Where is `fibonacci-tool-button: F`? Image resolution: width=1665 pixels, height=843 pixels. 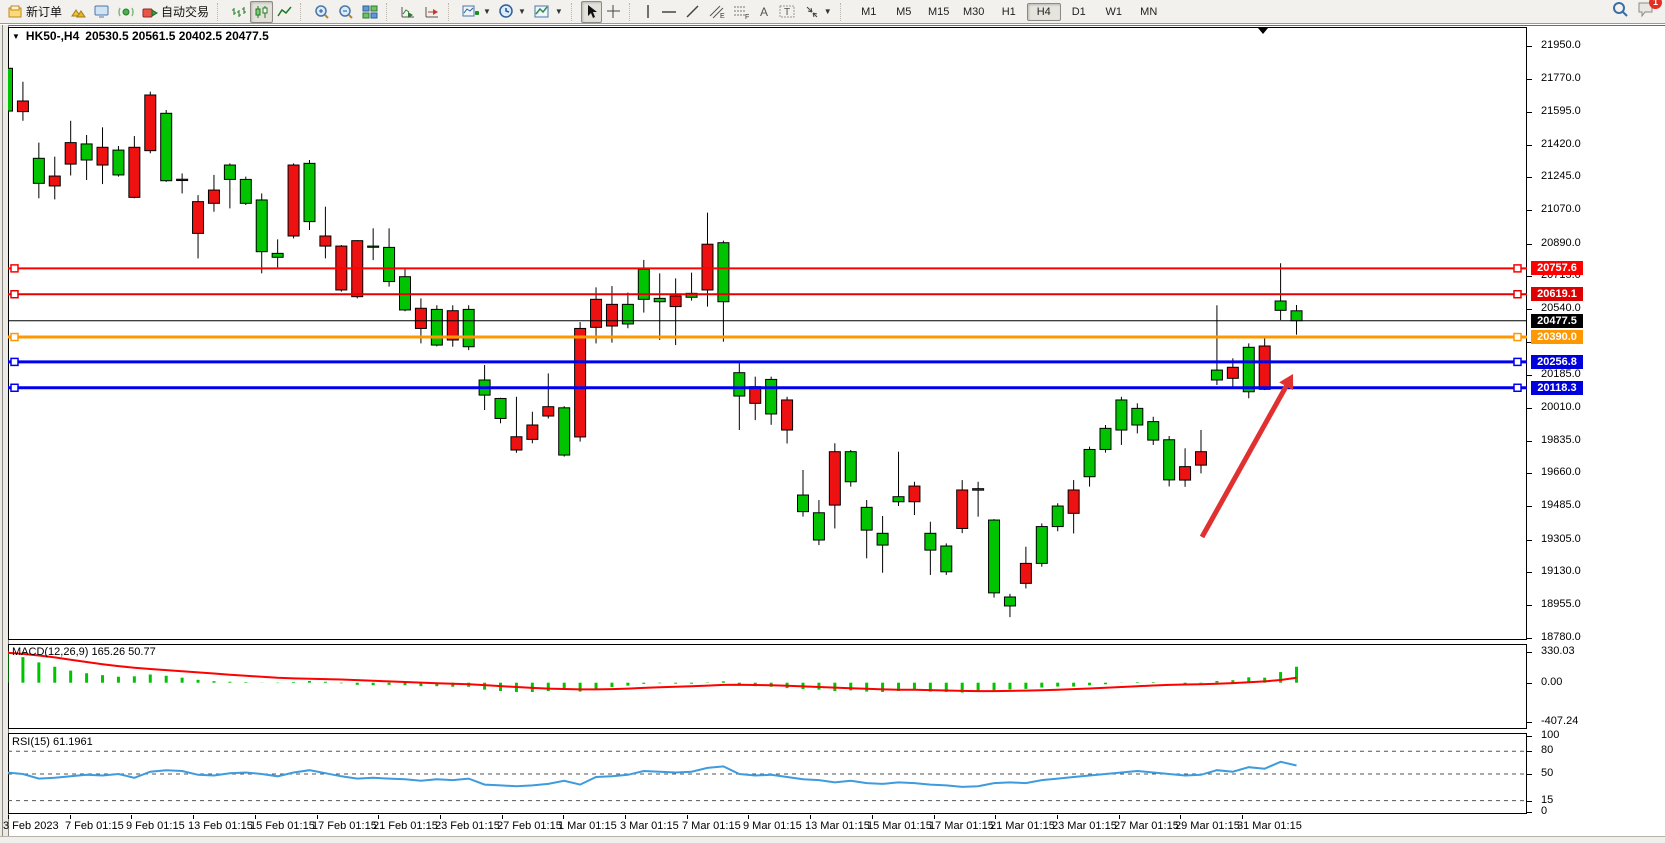 fibonacci-tool-button: F is located at coordinates (741, 12).